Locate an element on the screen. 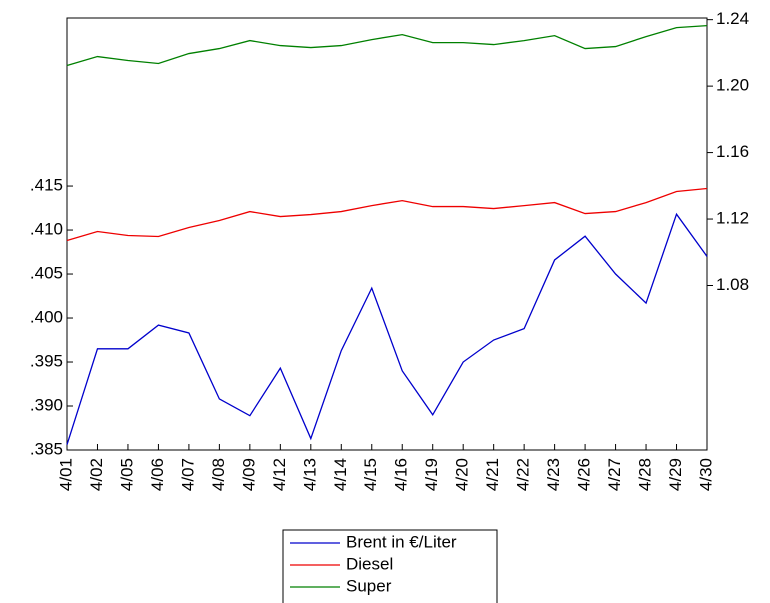 This screenshot has width=770, height=603. x-tick-label: 4/26 is located at coordinates (584, 474).